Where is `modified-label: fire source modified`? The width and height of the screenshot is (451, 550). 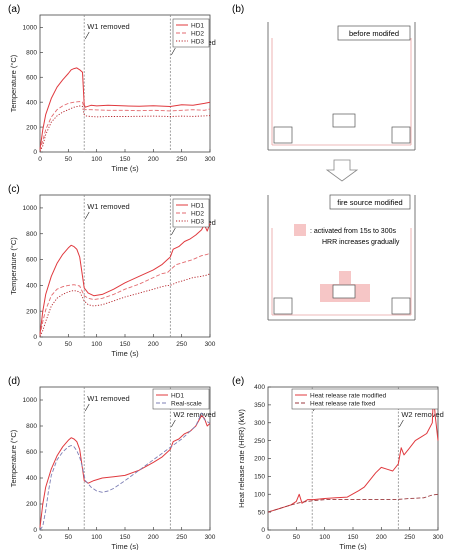
modified-label: fire source modified is located at coordinates (369, 202).